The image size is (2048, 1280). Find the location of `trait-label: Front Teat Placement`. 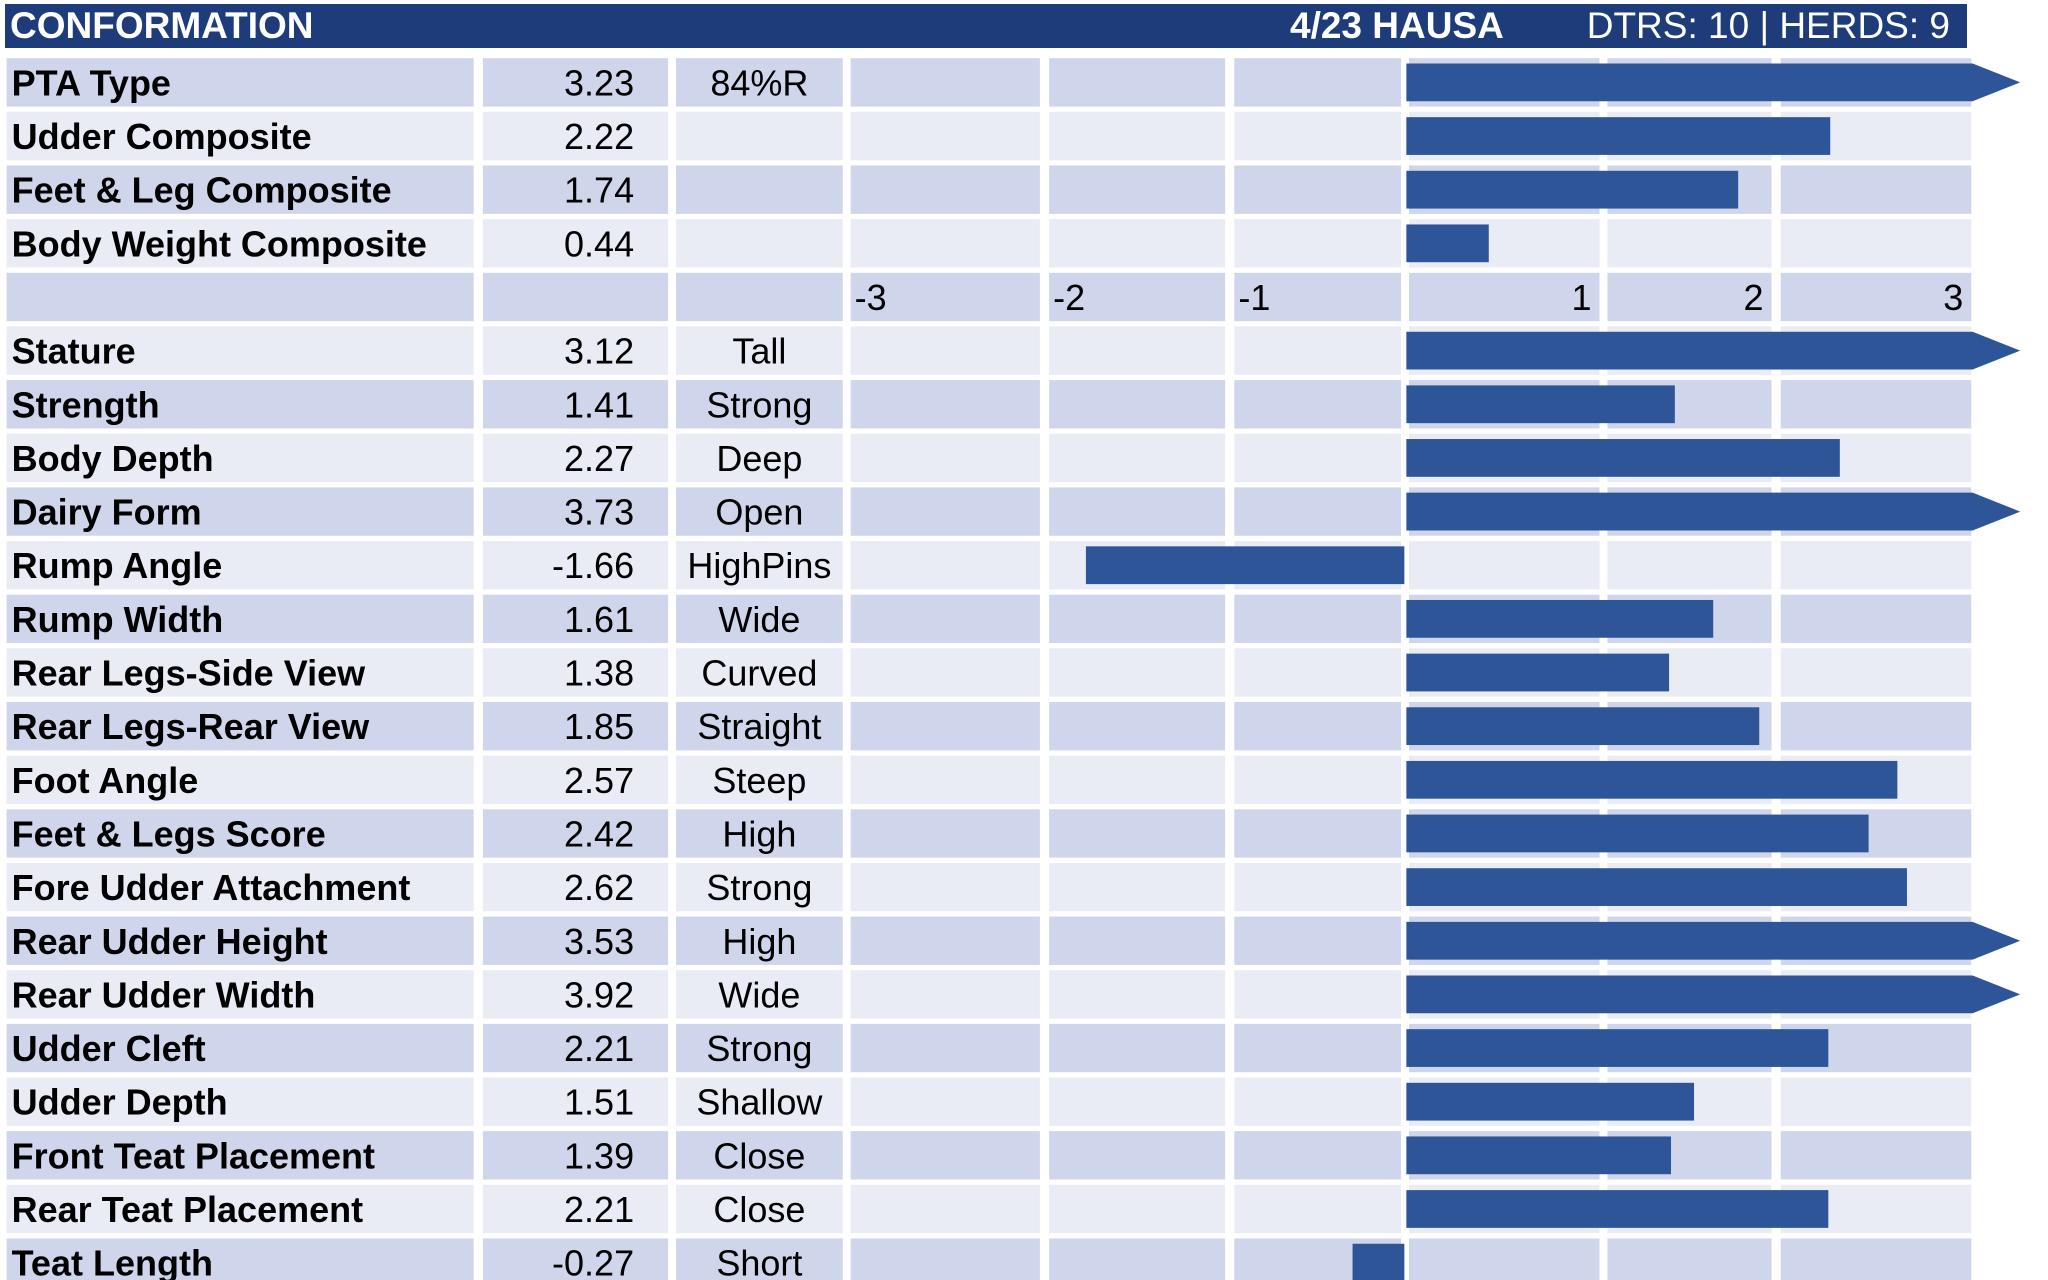

trait-label: Front Teat Placement is located at coordinates (193, 1155).